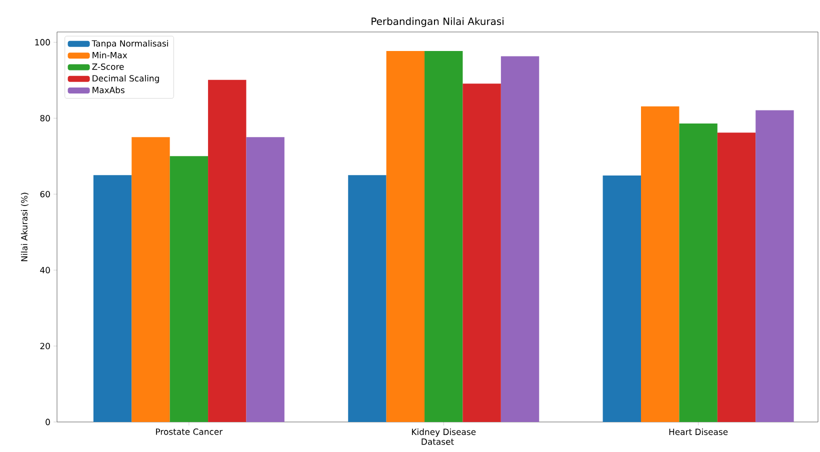 This screenshot has height=452, width=820. I want to click on legend-label: Z-Score, so click(108, 66).